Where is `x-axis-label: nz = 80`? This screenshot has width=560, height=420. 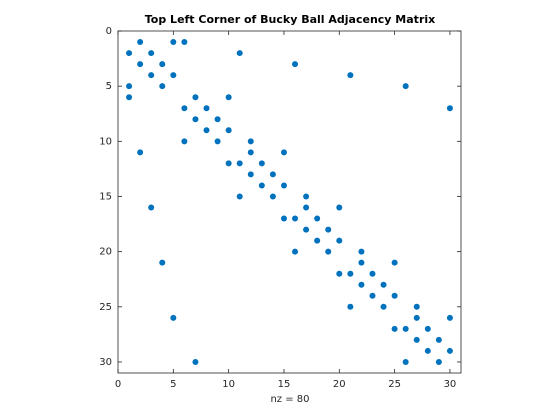
x-axis-label: nz = 80 is located at coordinates (289, 399).